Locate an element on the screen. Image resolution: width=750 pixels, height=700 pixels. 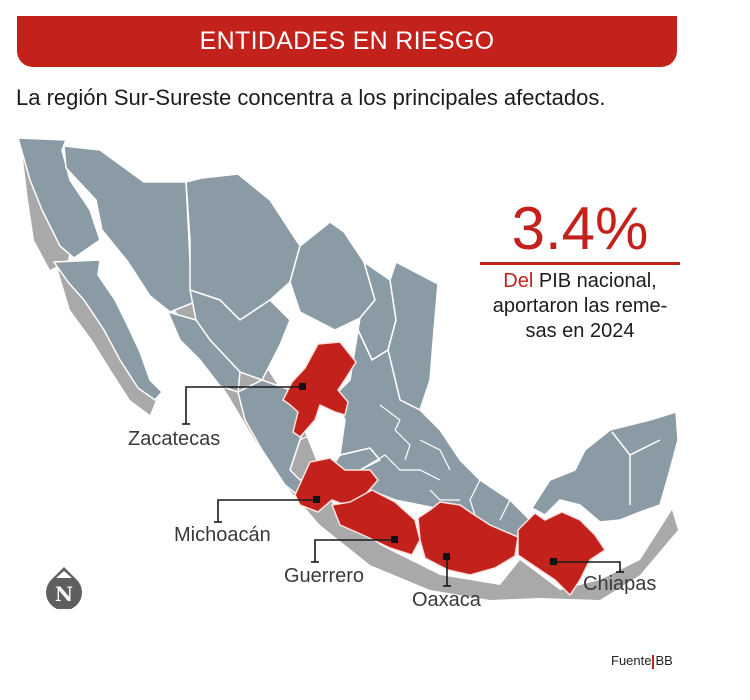
publisher-logo-icon: N is located at coordinates (64, 588).